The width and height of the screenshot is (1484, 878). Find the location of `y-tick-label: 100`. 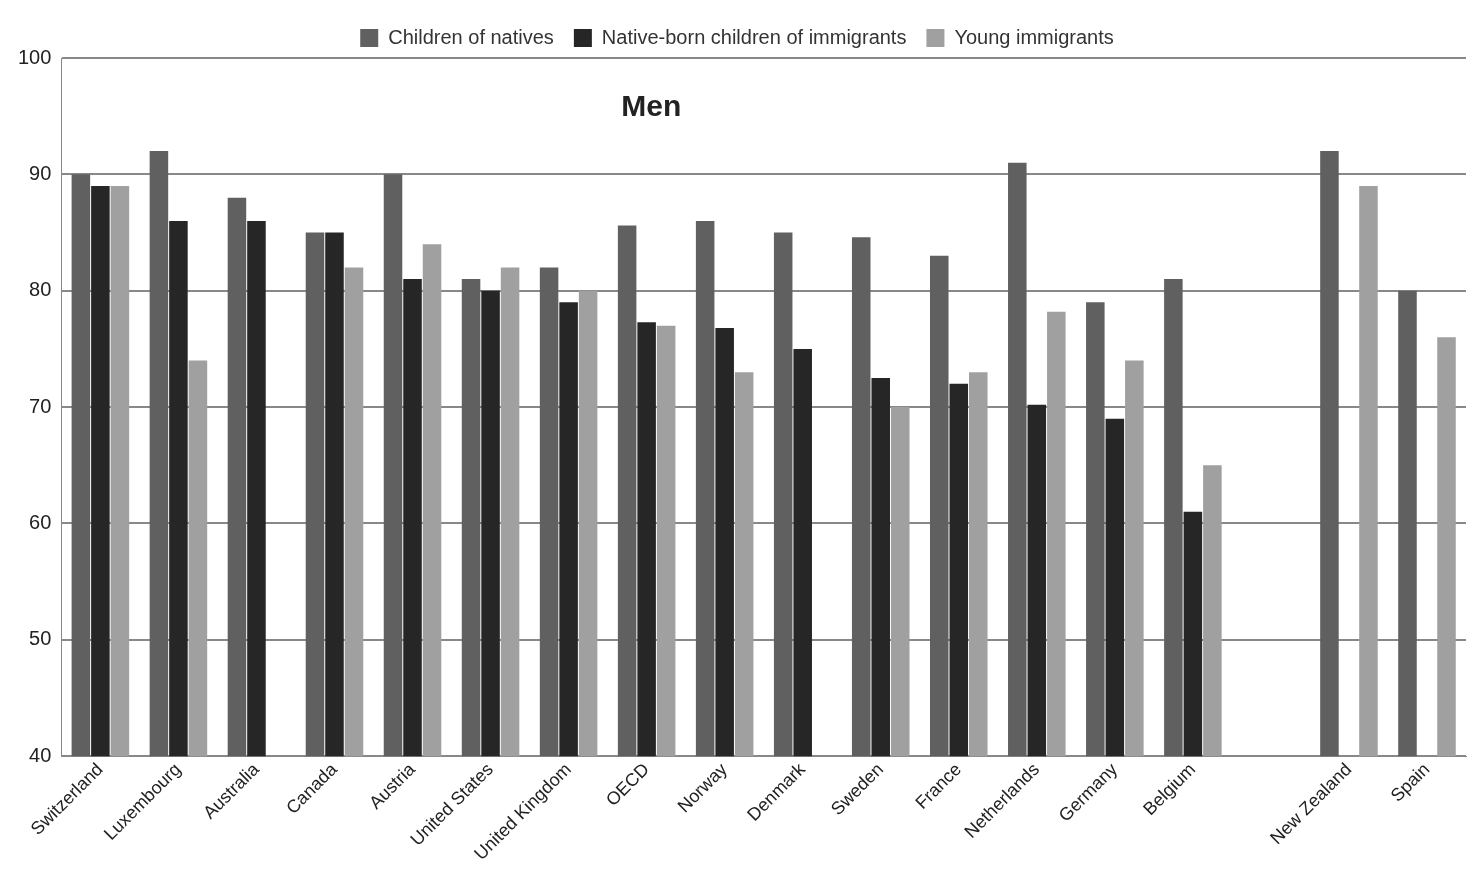

y-tick-label: 100 is located at coordinates (34, 56).